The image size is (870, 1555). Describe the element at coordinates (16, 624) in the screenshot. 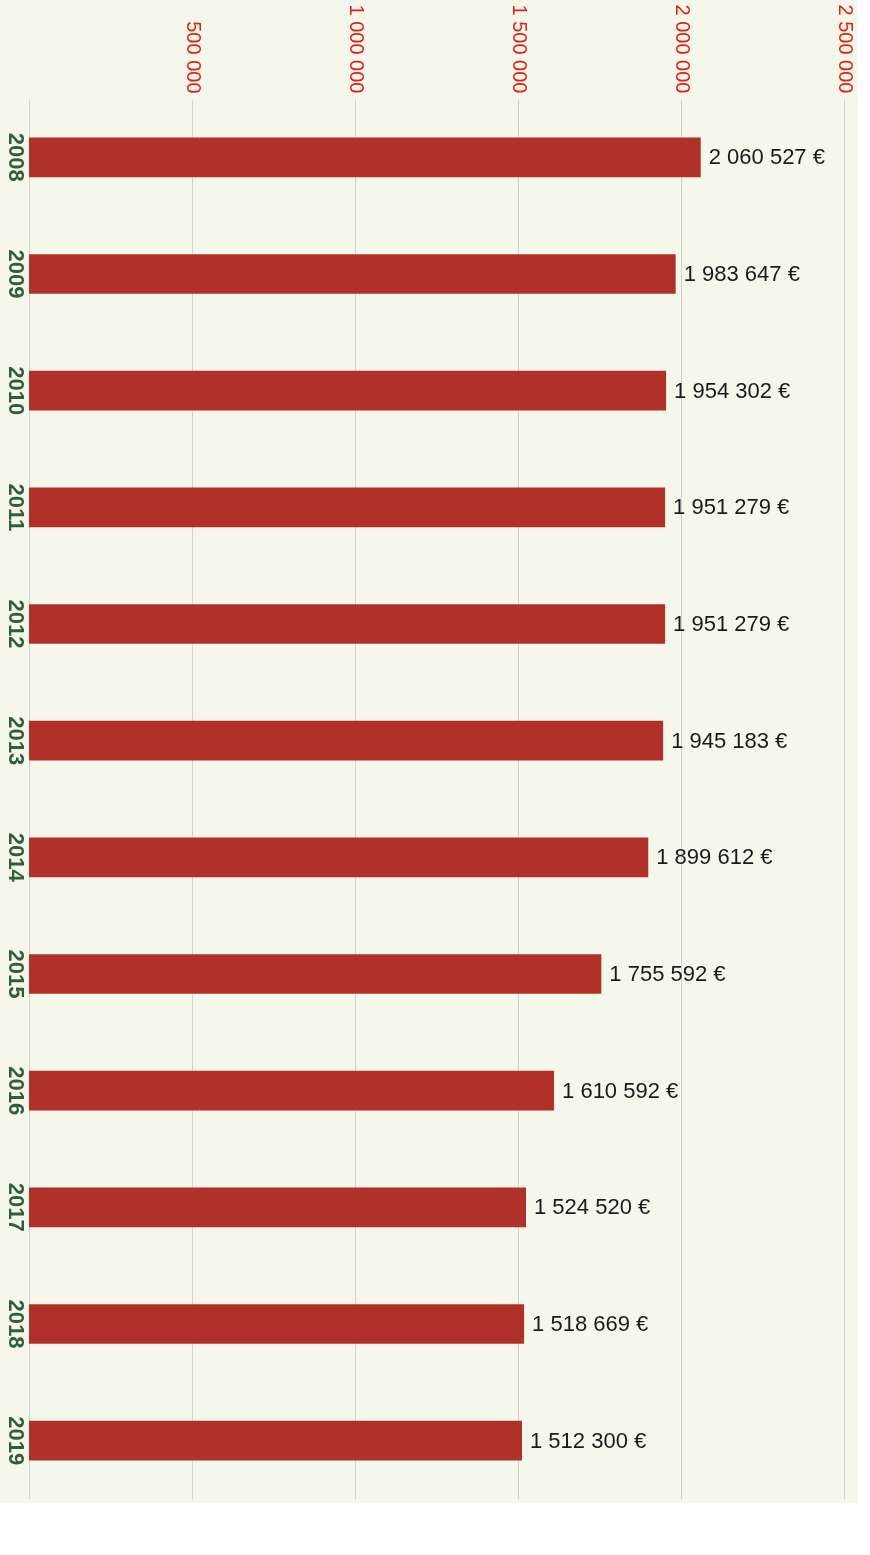

I see `y-tick-label: 2012` at that location.